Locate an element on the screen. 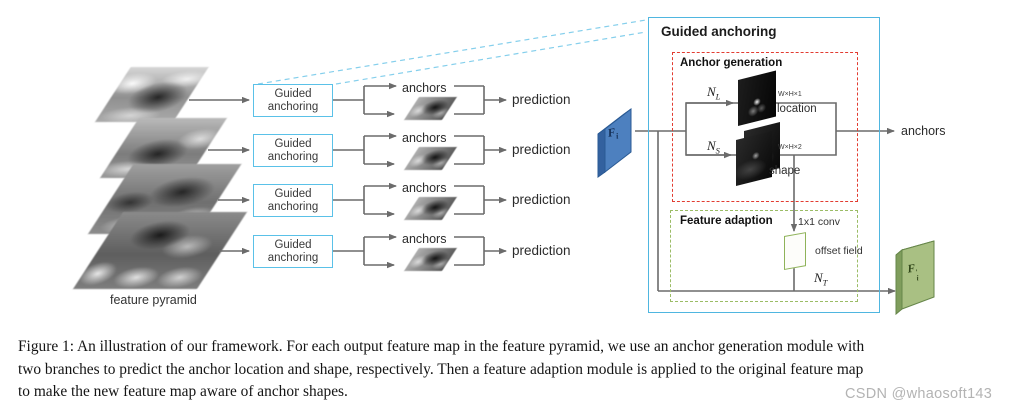 Image resolution: width=1015 pixels, height=412 pixels. shape-dims-label: W×H×2 is located at coordinates (790, 147).